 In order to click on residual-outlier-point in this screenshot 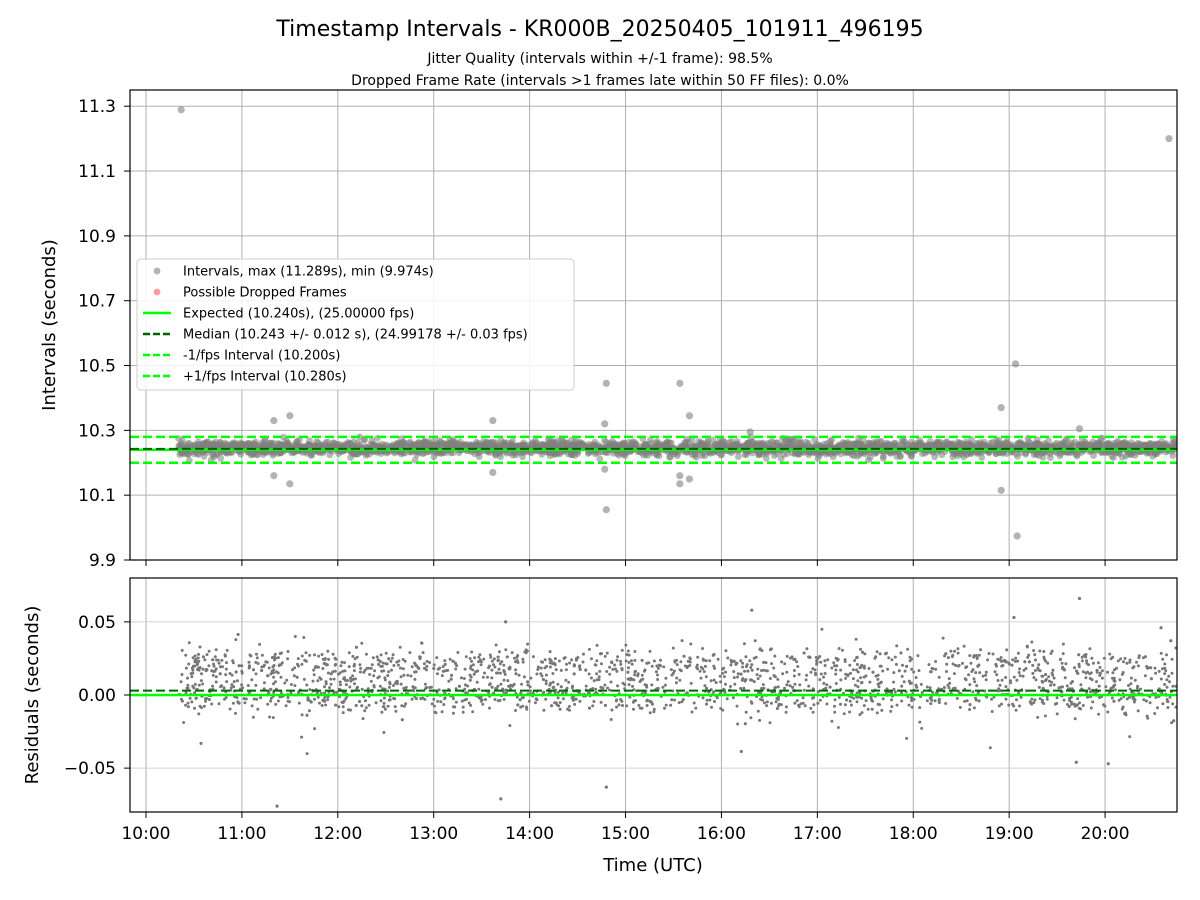, I will do `click(1108, 764)`.